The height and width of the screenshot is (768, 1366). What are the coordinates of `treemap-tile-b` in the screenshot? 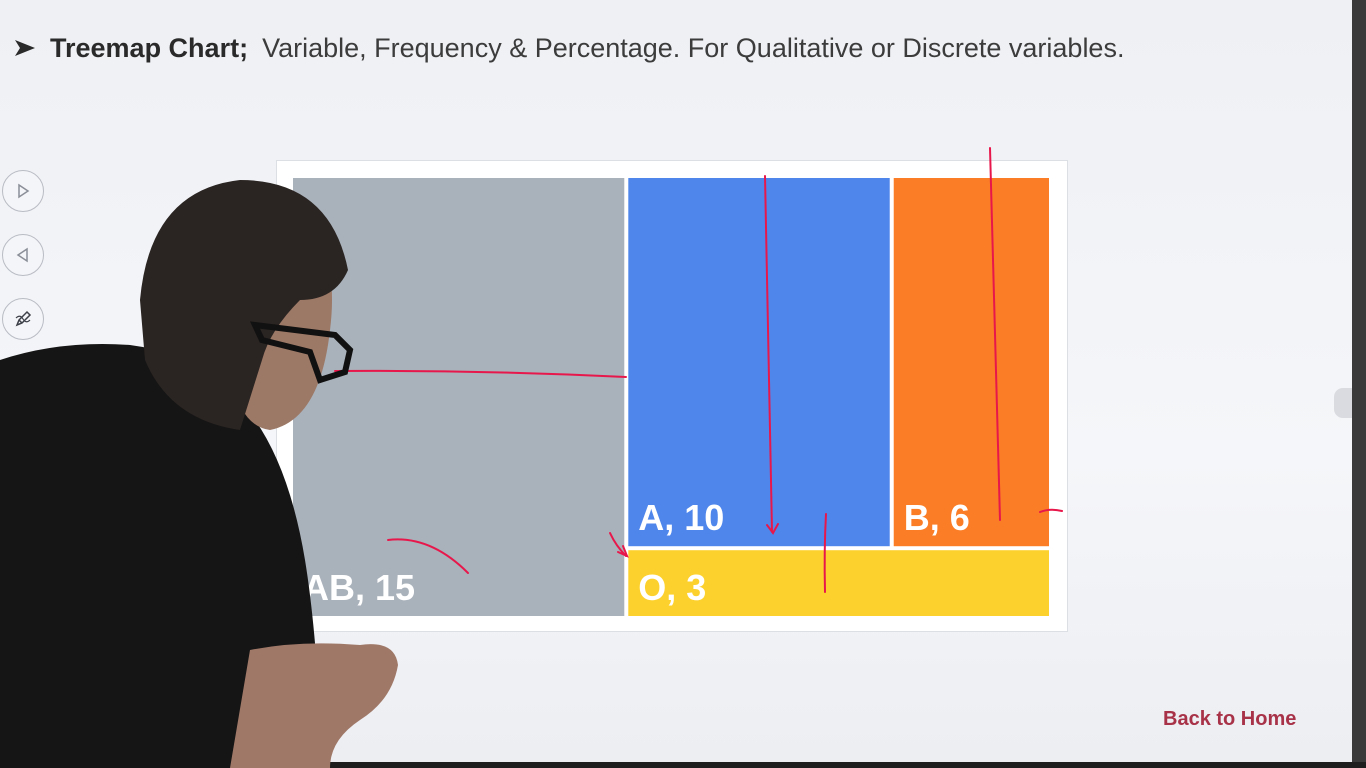 It's located at (971, 362).